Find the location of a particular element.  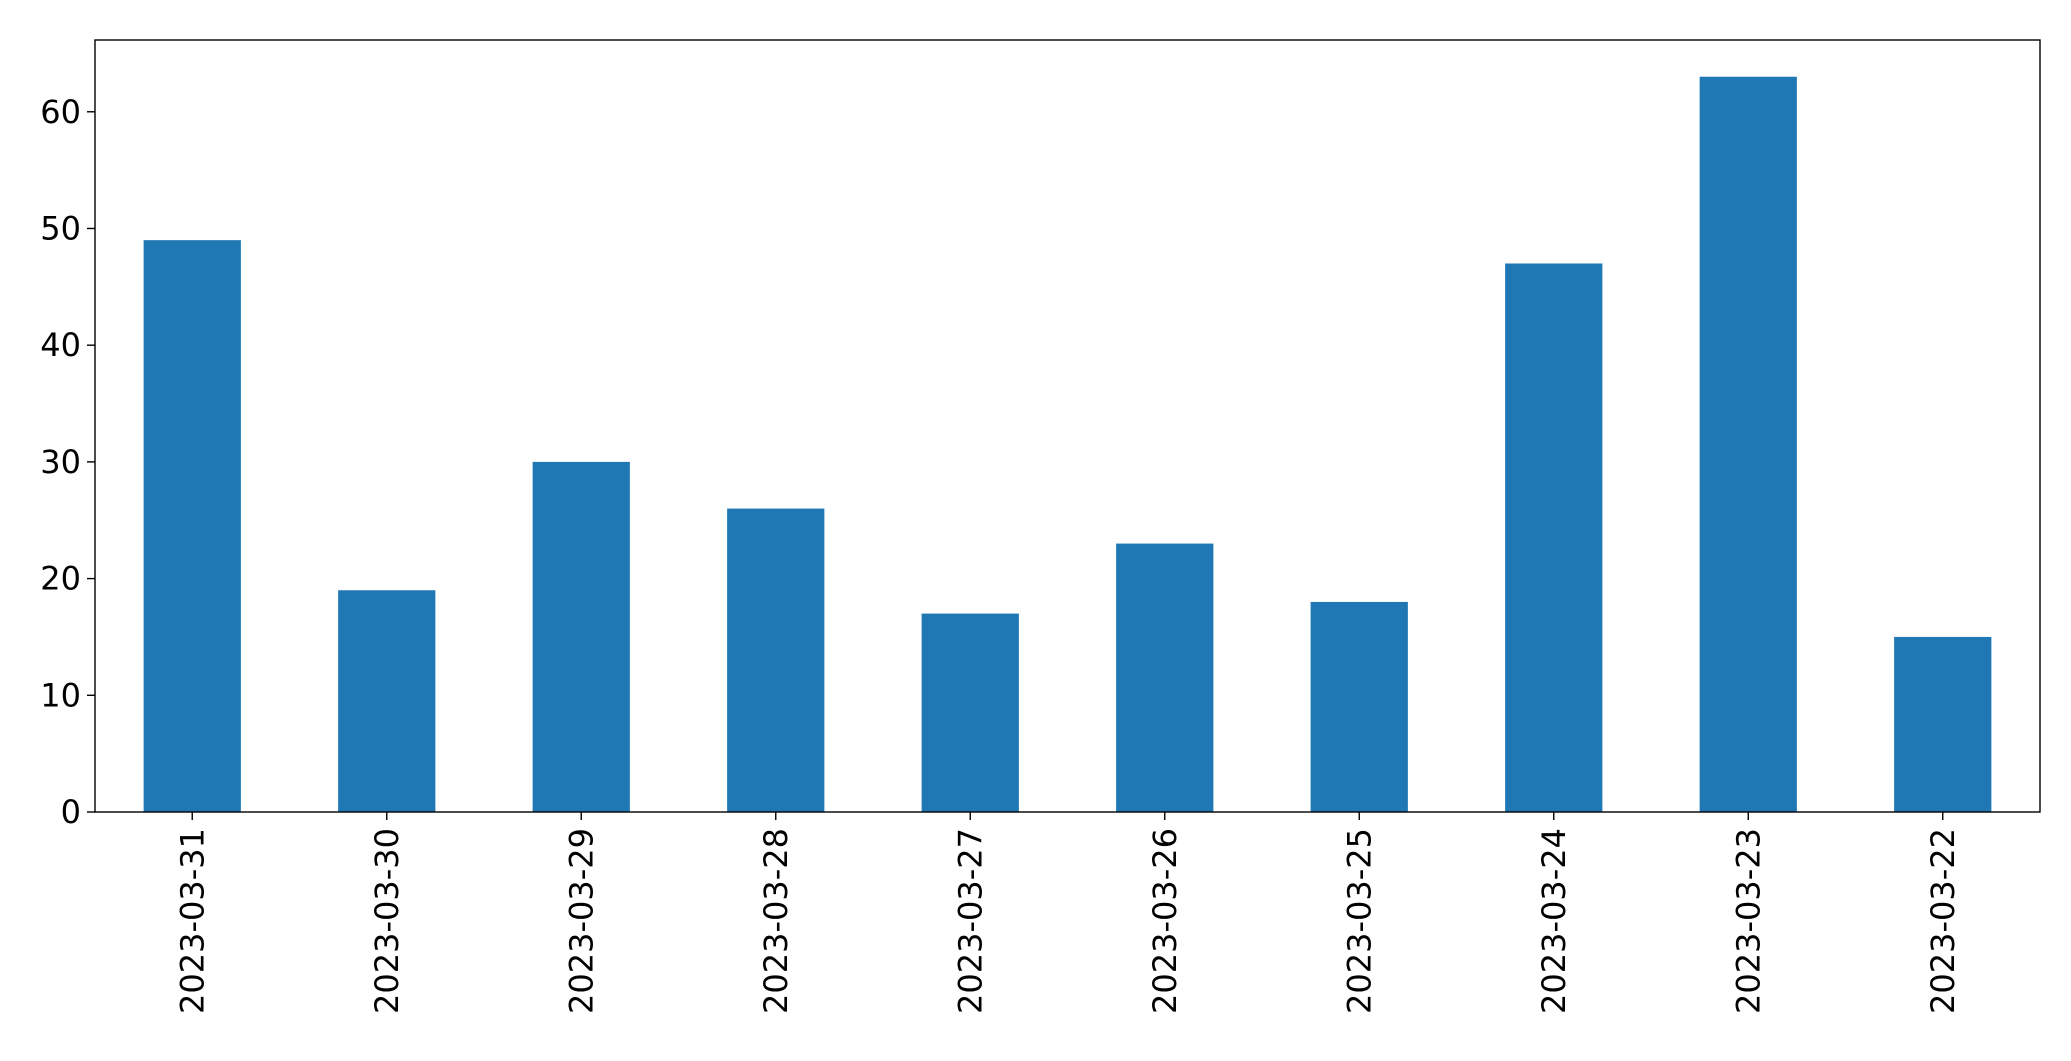

x-tick-label: 2023-03-30 is located at coordinates (387, 921).